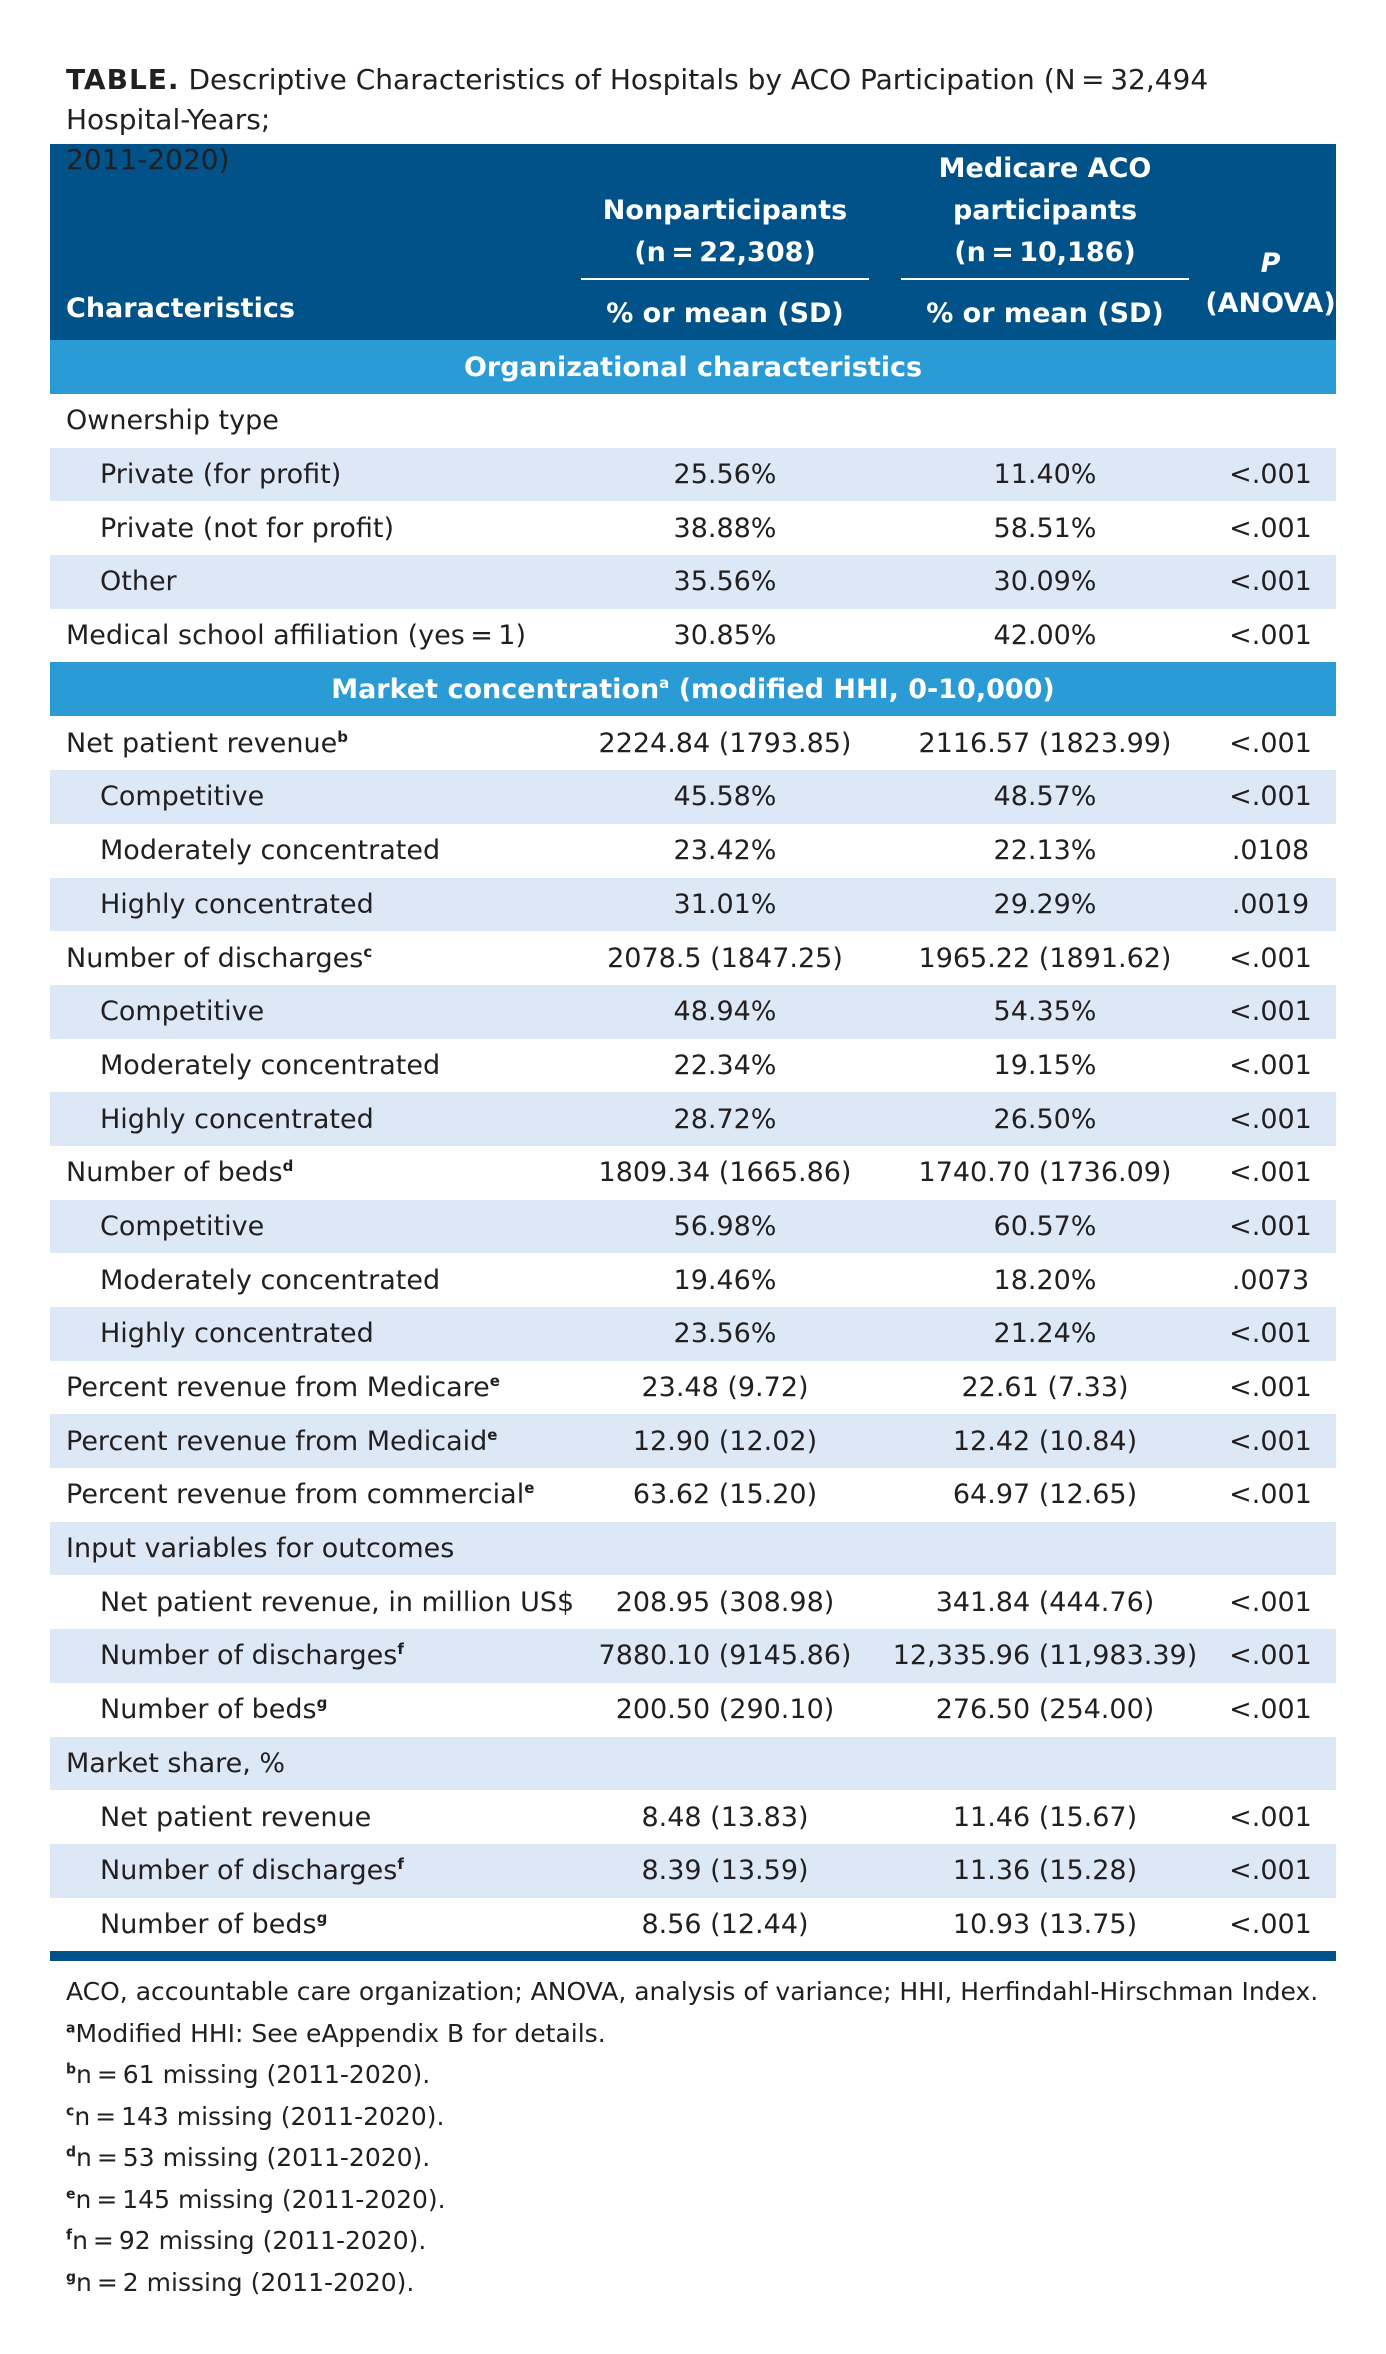  Describe the element at coordinates (1270, 904) in the screenshot. I see `p-value: .0019` at that location.